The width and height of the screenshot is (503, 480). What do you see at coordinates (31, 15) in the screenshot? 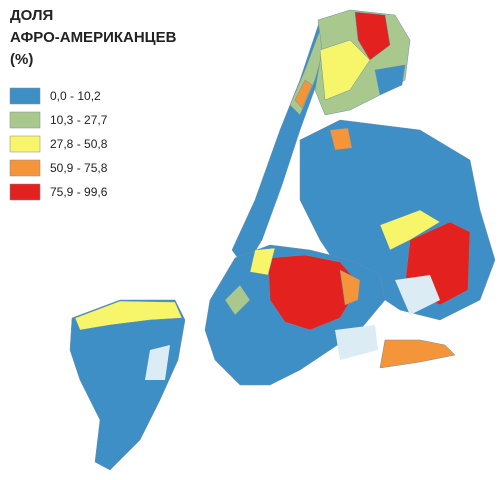
I see `title-line: ДОЛЯ` at bounding box center [31, 15].